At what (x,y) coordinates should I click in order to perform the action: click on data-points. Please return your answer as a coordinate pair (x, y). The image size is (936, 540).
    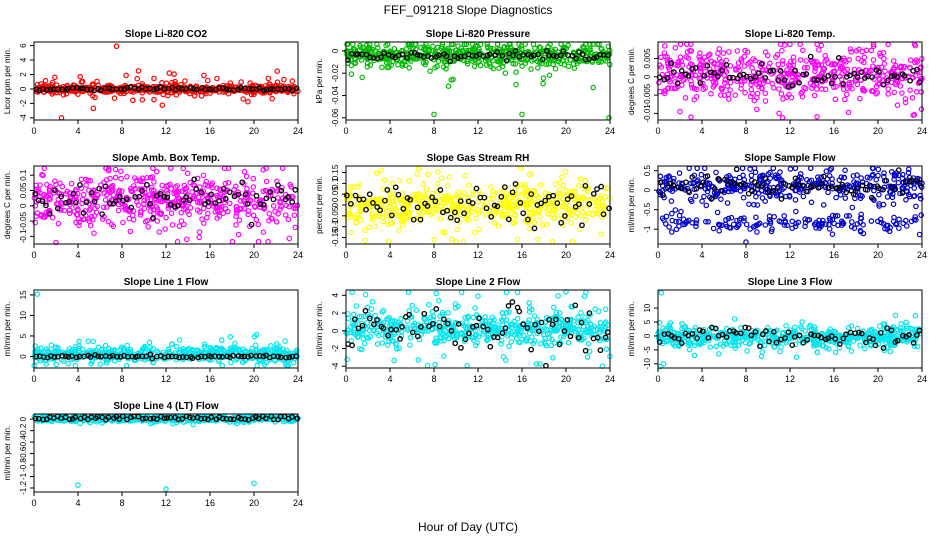
    Looking at the image, I should click on (790, 81).